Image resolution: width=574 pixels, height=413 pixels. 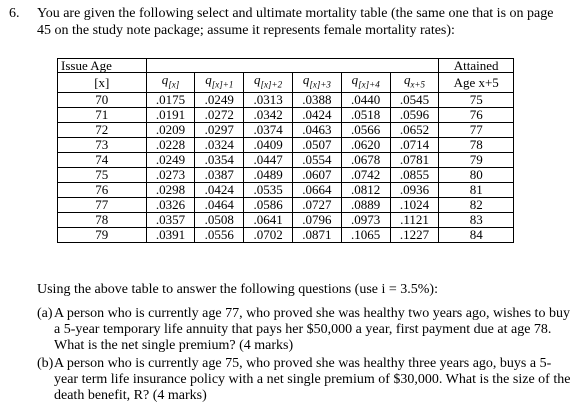 I want to click on table-cell: .0209, so click(x=170, y=129).